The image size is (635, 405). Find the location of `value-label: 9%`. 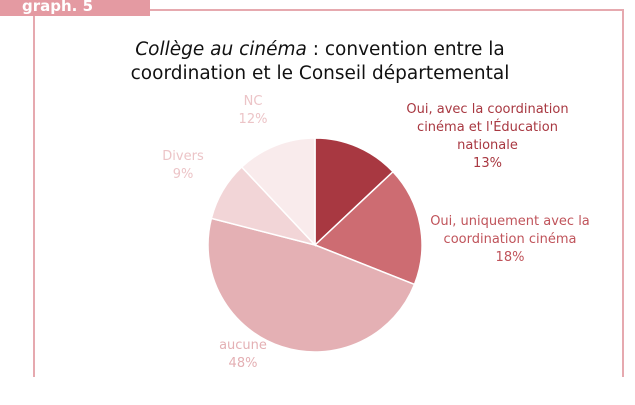

value-label: 9% is located at coordinates (183, 174).